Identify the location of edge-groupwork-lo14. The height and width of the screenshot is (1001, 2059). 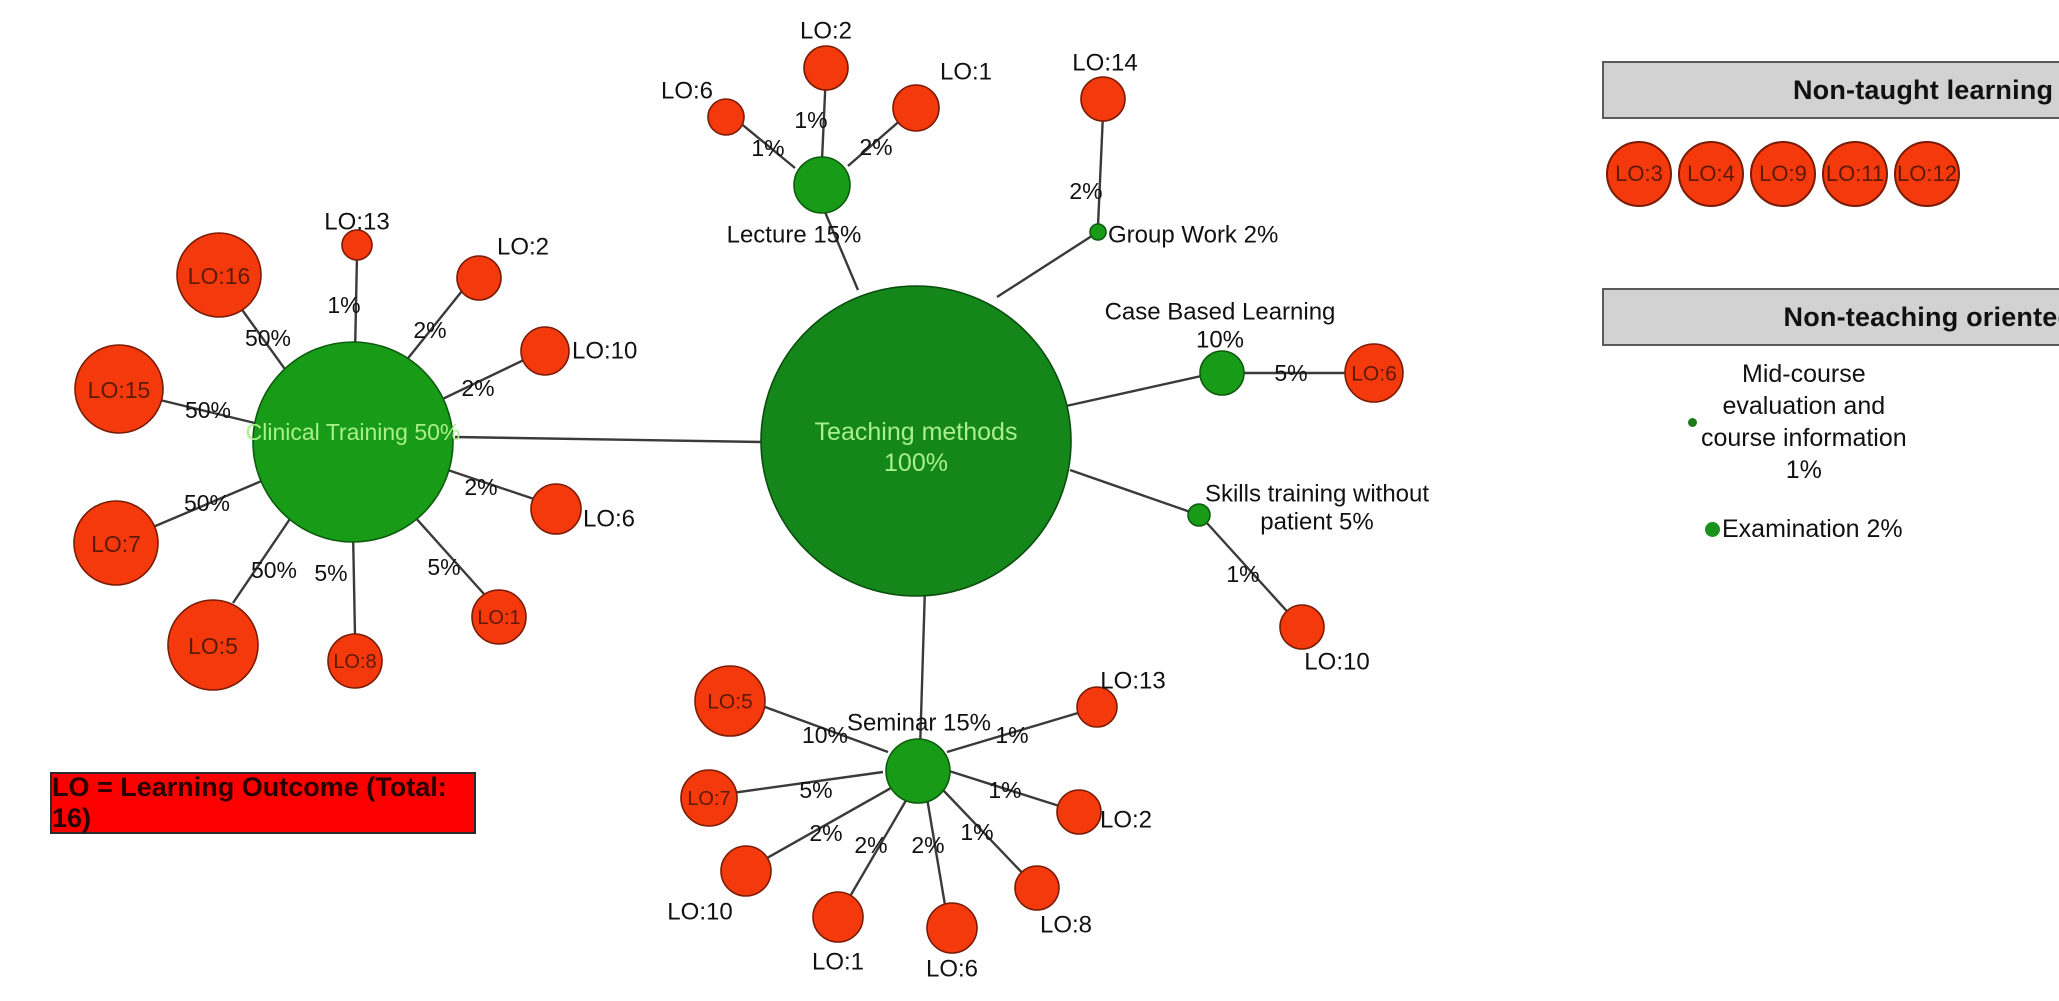
(1100, 170).